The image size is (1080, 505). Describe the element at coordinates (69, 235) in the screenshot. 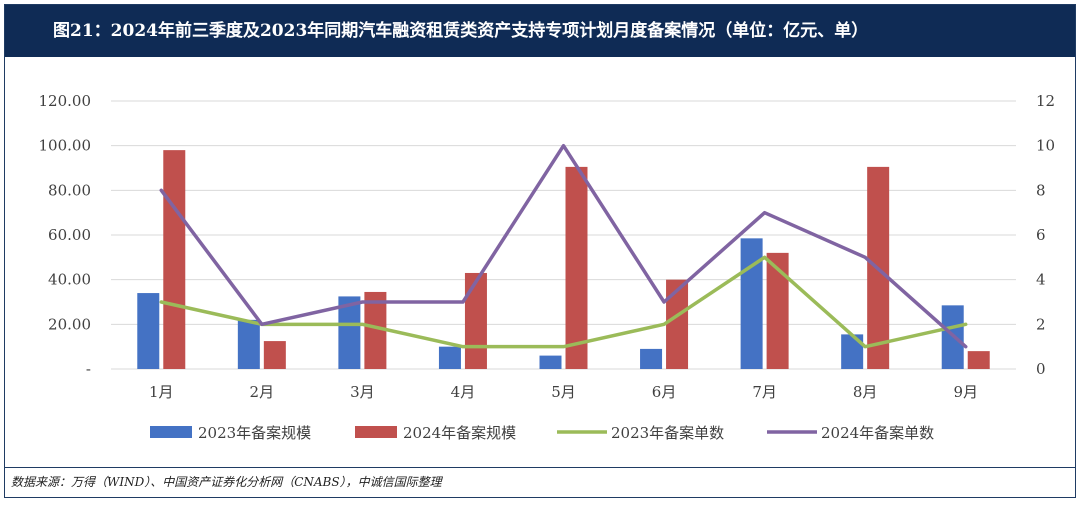

I see `y-left-tick-label: 60.00` at that location.